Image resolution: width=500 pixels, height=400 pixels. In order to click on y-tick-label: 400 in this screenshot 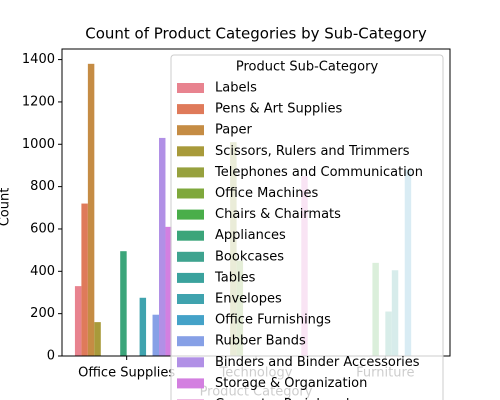, I will do `click(42, 271)`.